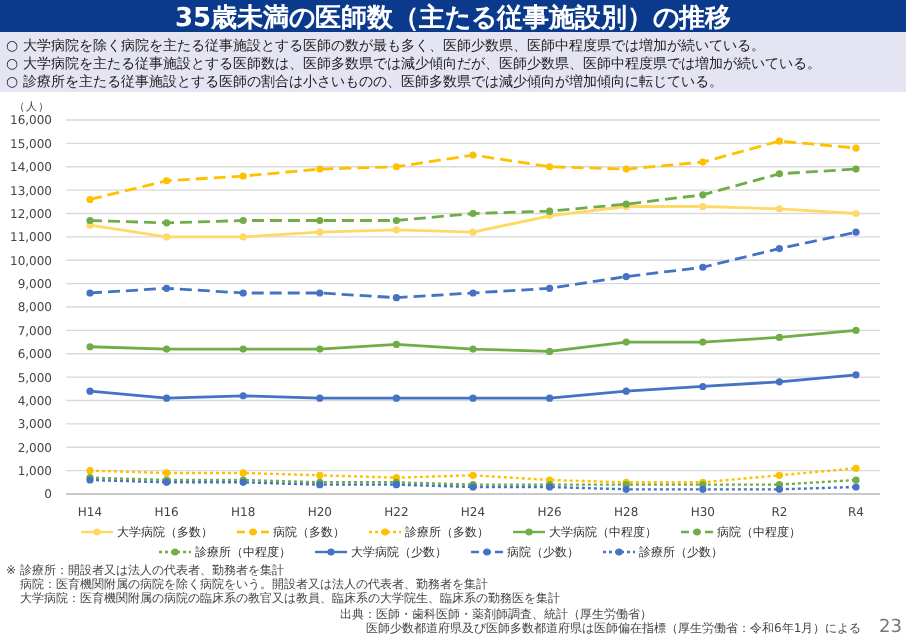 Image resolution: width=906 pixels, height=640 pixels. What do you see at coordinates (453, 18) in the screenshot?
I see `chart-title: 35歳未満の医師数（主たる従事施設別）の推移` at bounding box center [453, 18].